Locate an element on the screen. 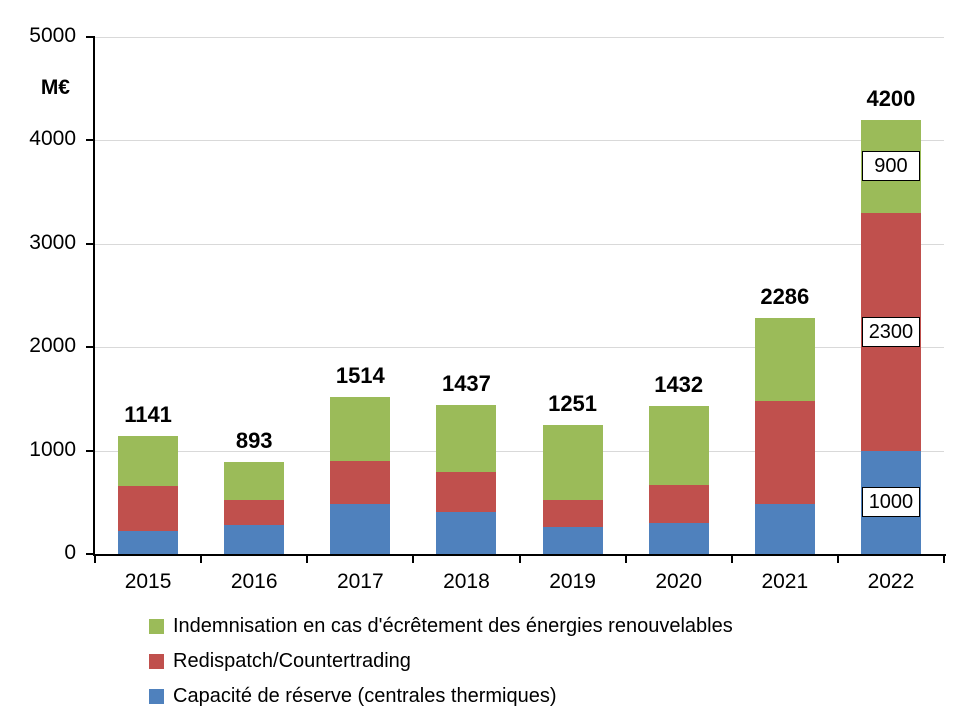 This screenshot has height=720, width=960. y-axis-label: 1000 is located at coordinates (52, 449).